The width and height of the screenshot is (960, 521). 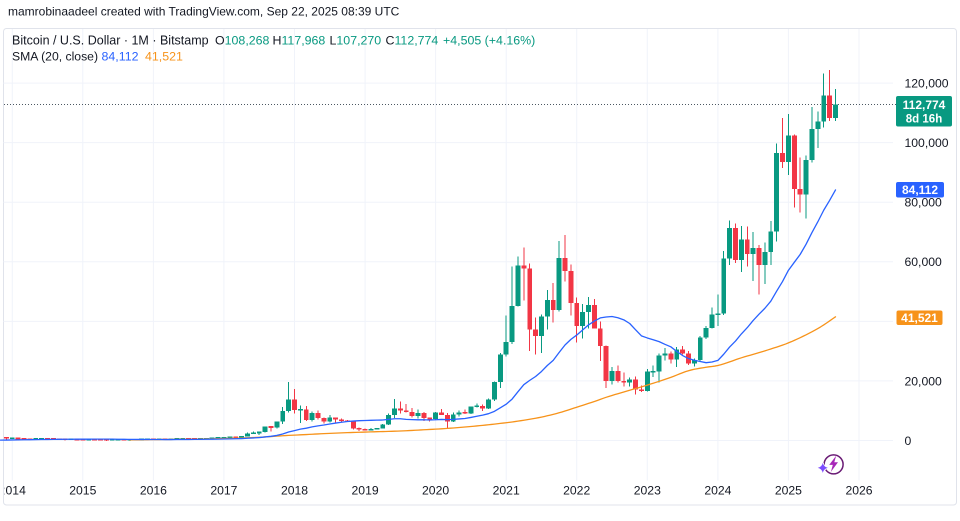 What do you see at coordinates (110, 40) in the screenshot?
I see `svg-text:Bitcoin / U.S. Dollar · 1M · B: Bitcoin / U.S. Dollar · 1M · Bitstamp` at bounding box center [110, 40].